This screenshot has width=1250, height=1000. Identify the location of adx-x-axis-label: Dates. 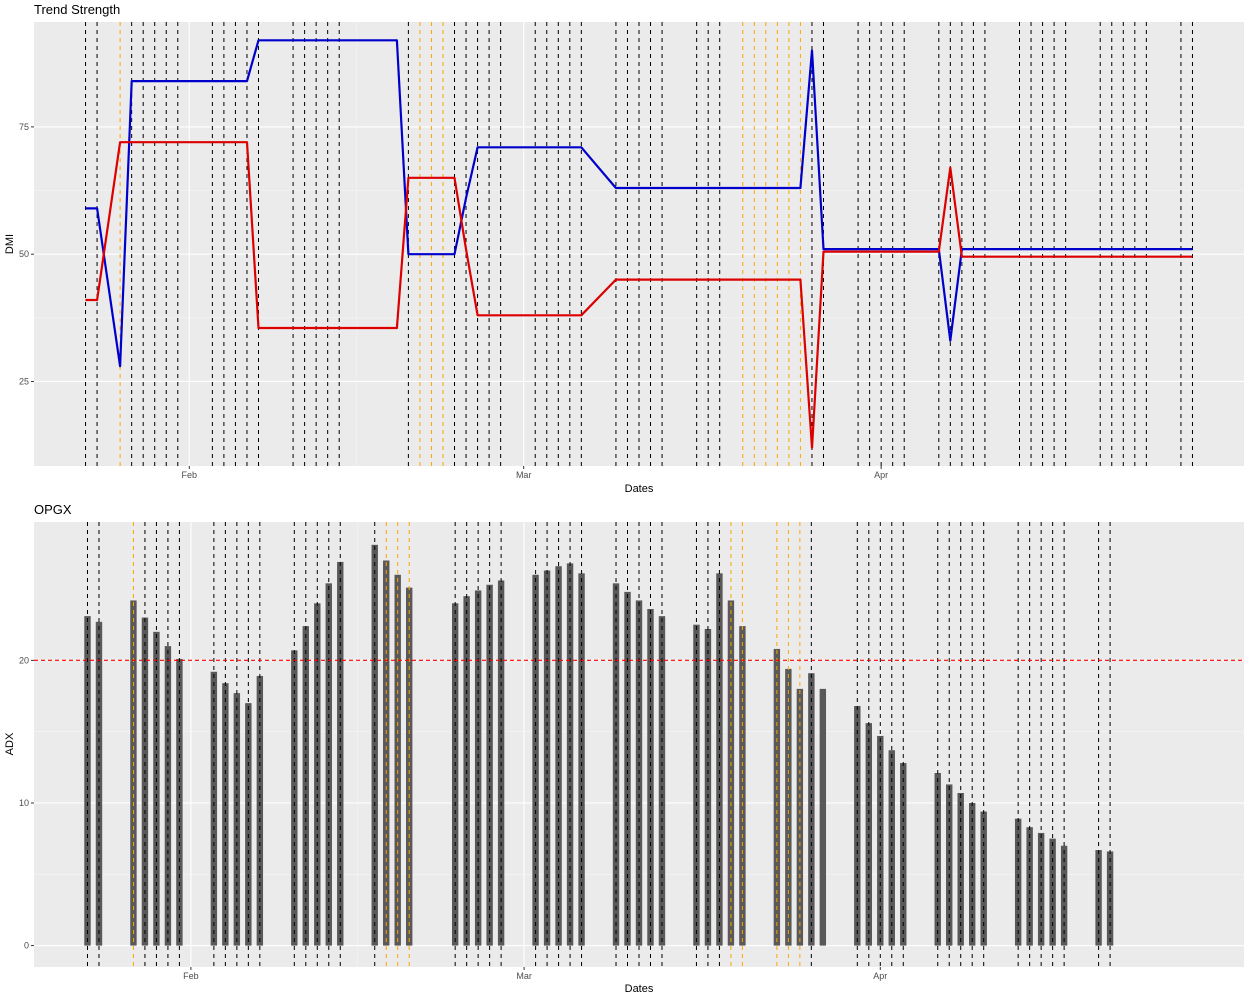
(639, 989).